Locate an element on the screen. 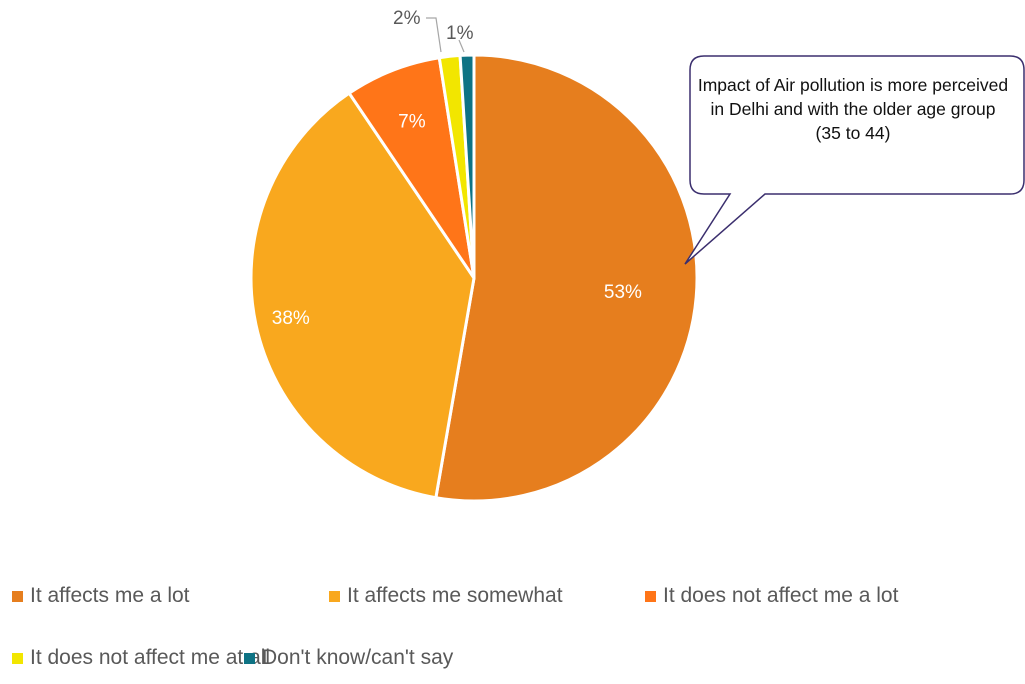 The height and width of the screenshot is (684, 1025). legend-label: It does not affect me a lot is located at coordinates (781, 595).